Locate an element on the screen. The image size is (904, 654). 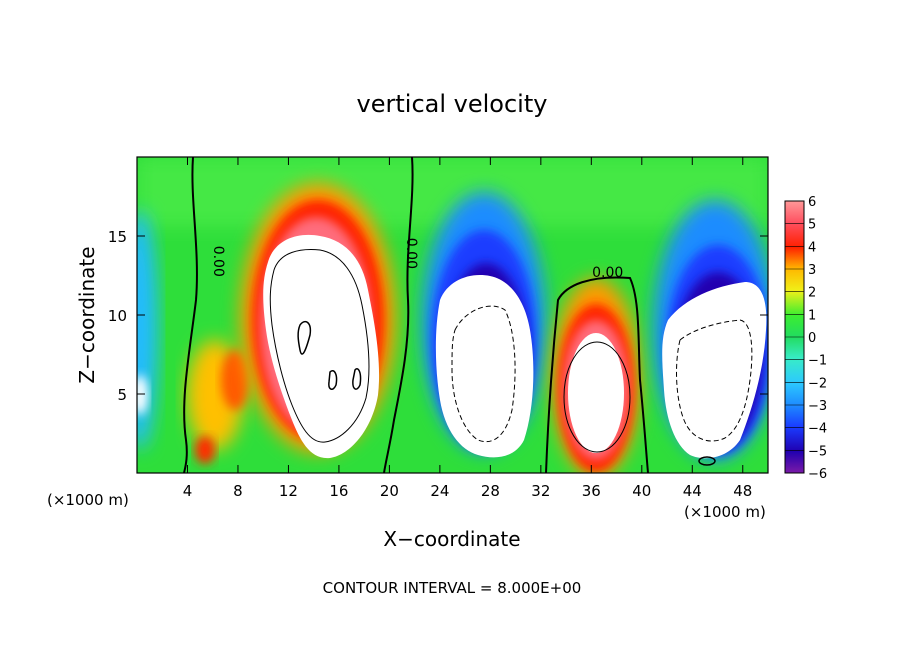
colorbar-tick-label: 3 is located at coordinates (812, 270).